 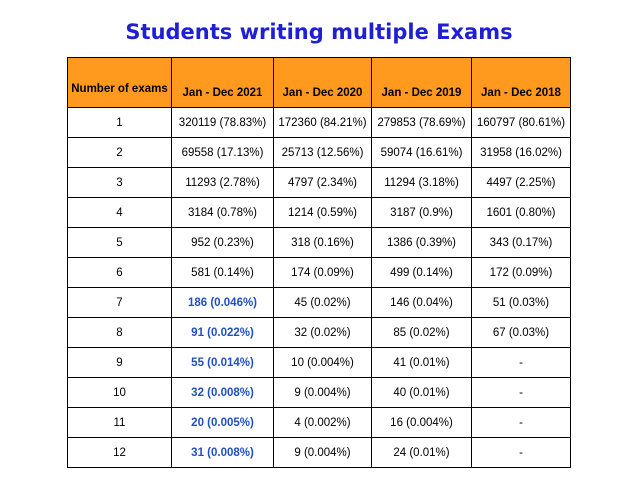 I want to click on header-2020: Jan - Dec 2020, so click(x=322, y=82).